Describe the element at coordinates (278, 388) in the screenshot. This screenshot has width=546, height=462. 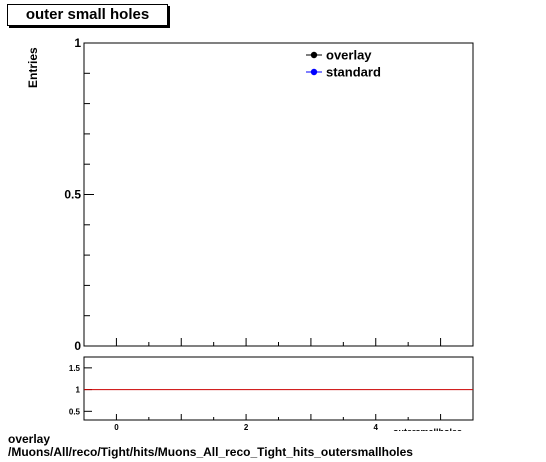
I see `ratio-plot-border` at that location.